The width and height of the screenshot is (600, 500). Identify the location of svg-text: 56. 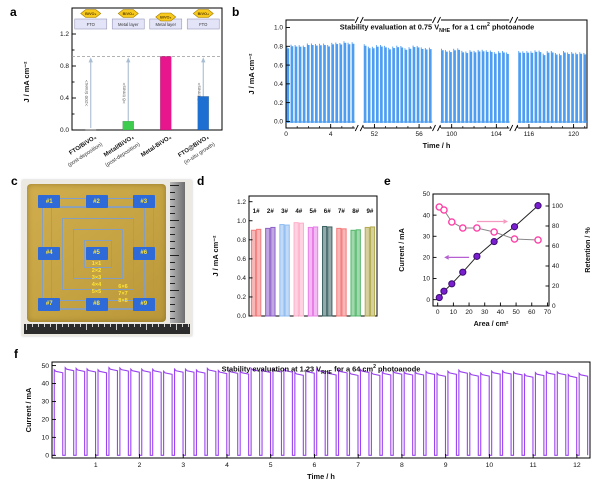
(419, 134).